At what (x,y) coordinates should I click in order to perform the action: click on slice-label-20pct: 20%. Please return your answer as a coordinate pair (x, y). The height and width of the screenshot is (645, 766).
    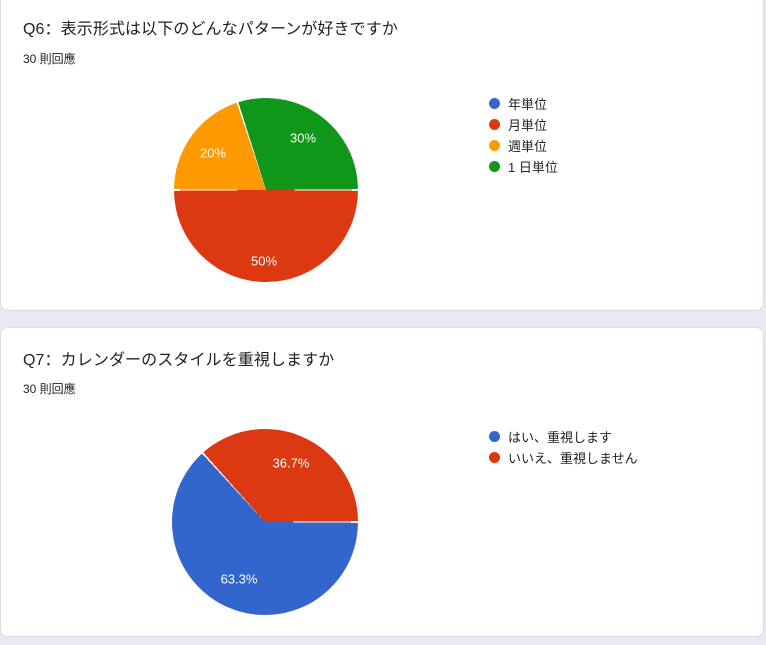
    Looking at the image, I should click on (213, 153).